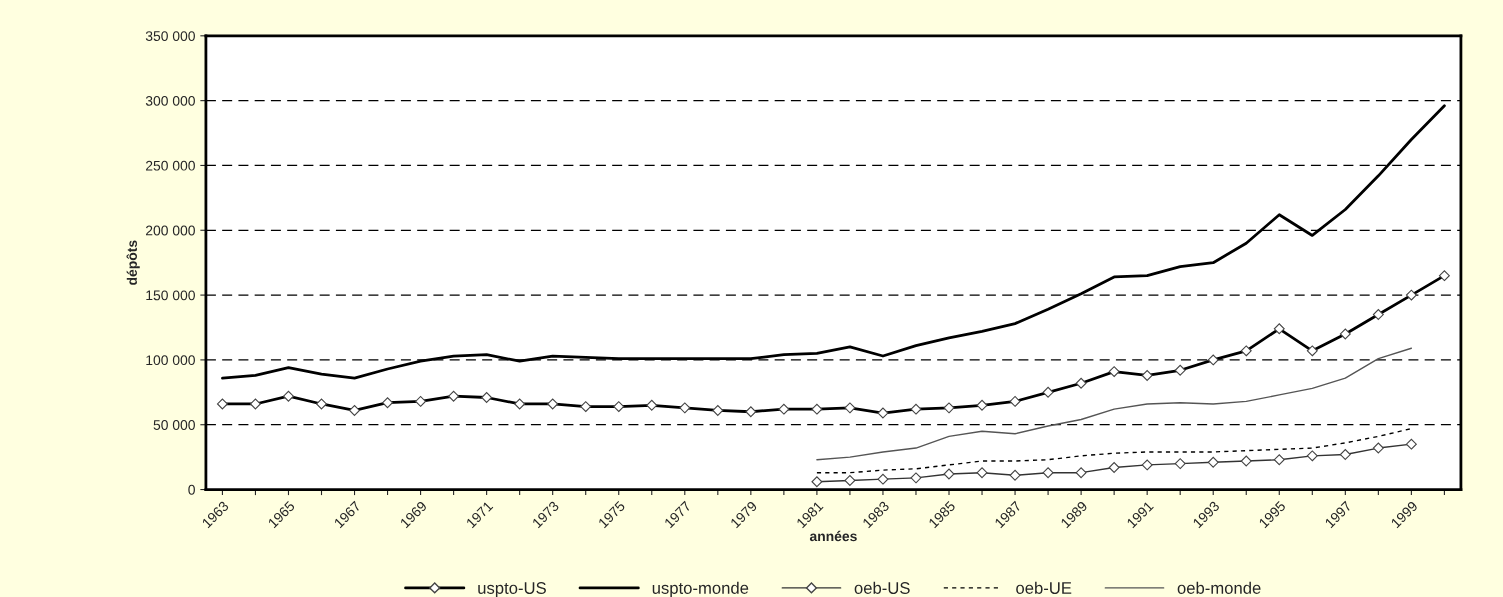 The width and height of the screenshot is (1503, 597). What do you see at coordinates (170, 295) in the screenshot?
I see `y-tick-label: 150 000` at bounding box center [170, 295].